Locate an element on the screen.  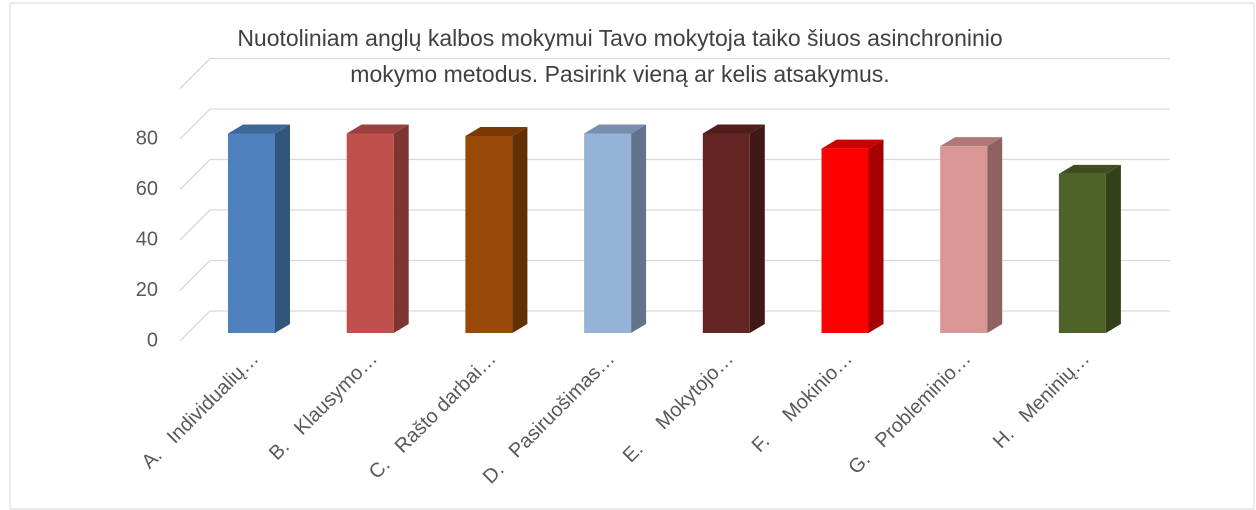
y-tick-label: 20 is located at coordinates (147, 290).